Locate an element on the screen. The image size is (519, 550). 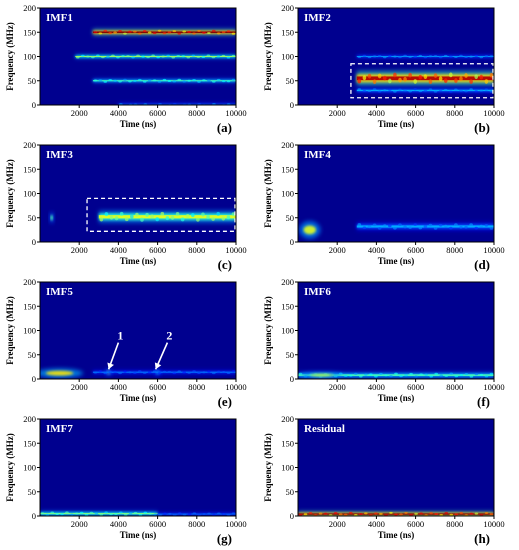
y-tick-label: 150 is located at coordinates (29, 306).